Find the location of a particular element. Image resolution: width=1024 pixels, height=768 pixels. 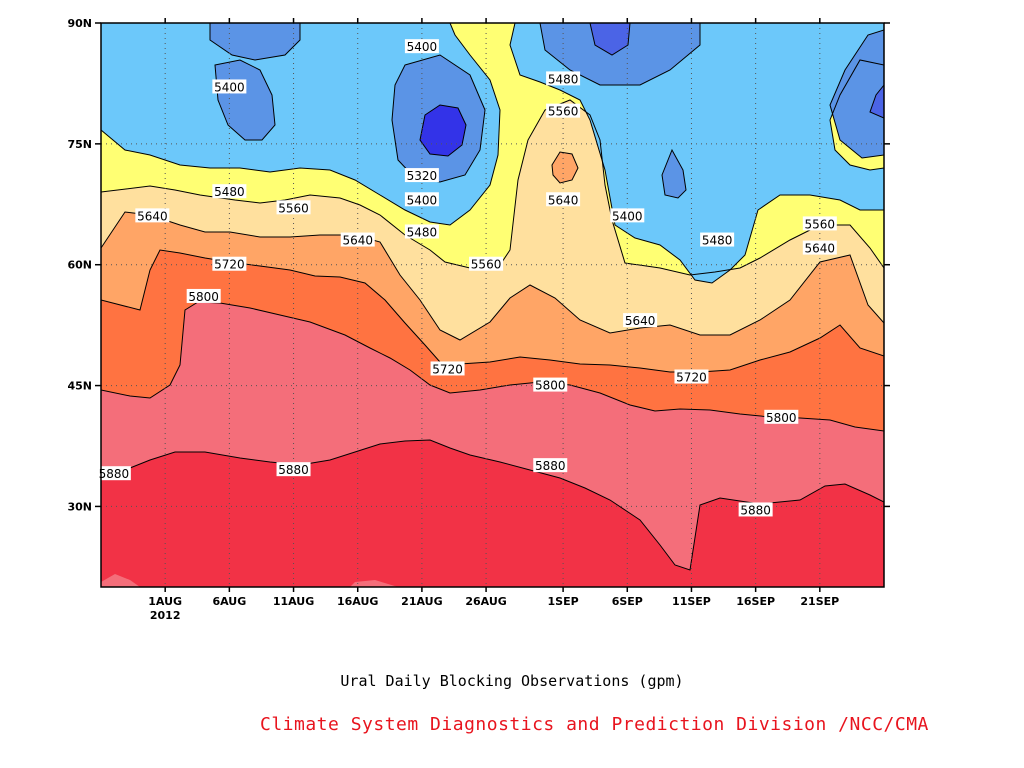

x-tick-label: 16SEP is located at coordinates (755, 601).